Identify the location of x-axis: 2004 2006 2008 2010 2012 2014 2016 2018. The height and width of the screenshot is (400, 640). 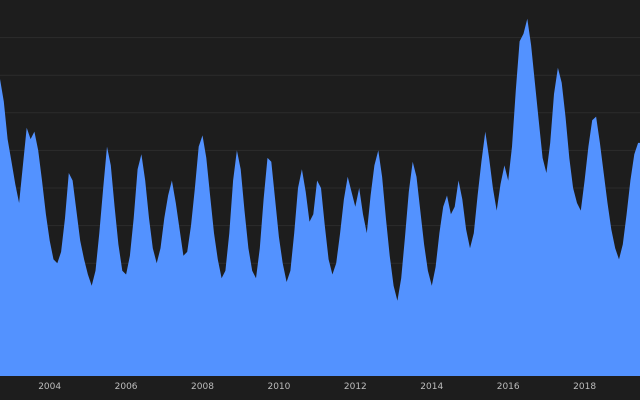
(317, 387).